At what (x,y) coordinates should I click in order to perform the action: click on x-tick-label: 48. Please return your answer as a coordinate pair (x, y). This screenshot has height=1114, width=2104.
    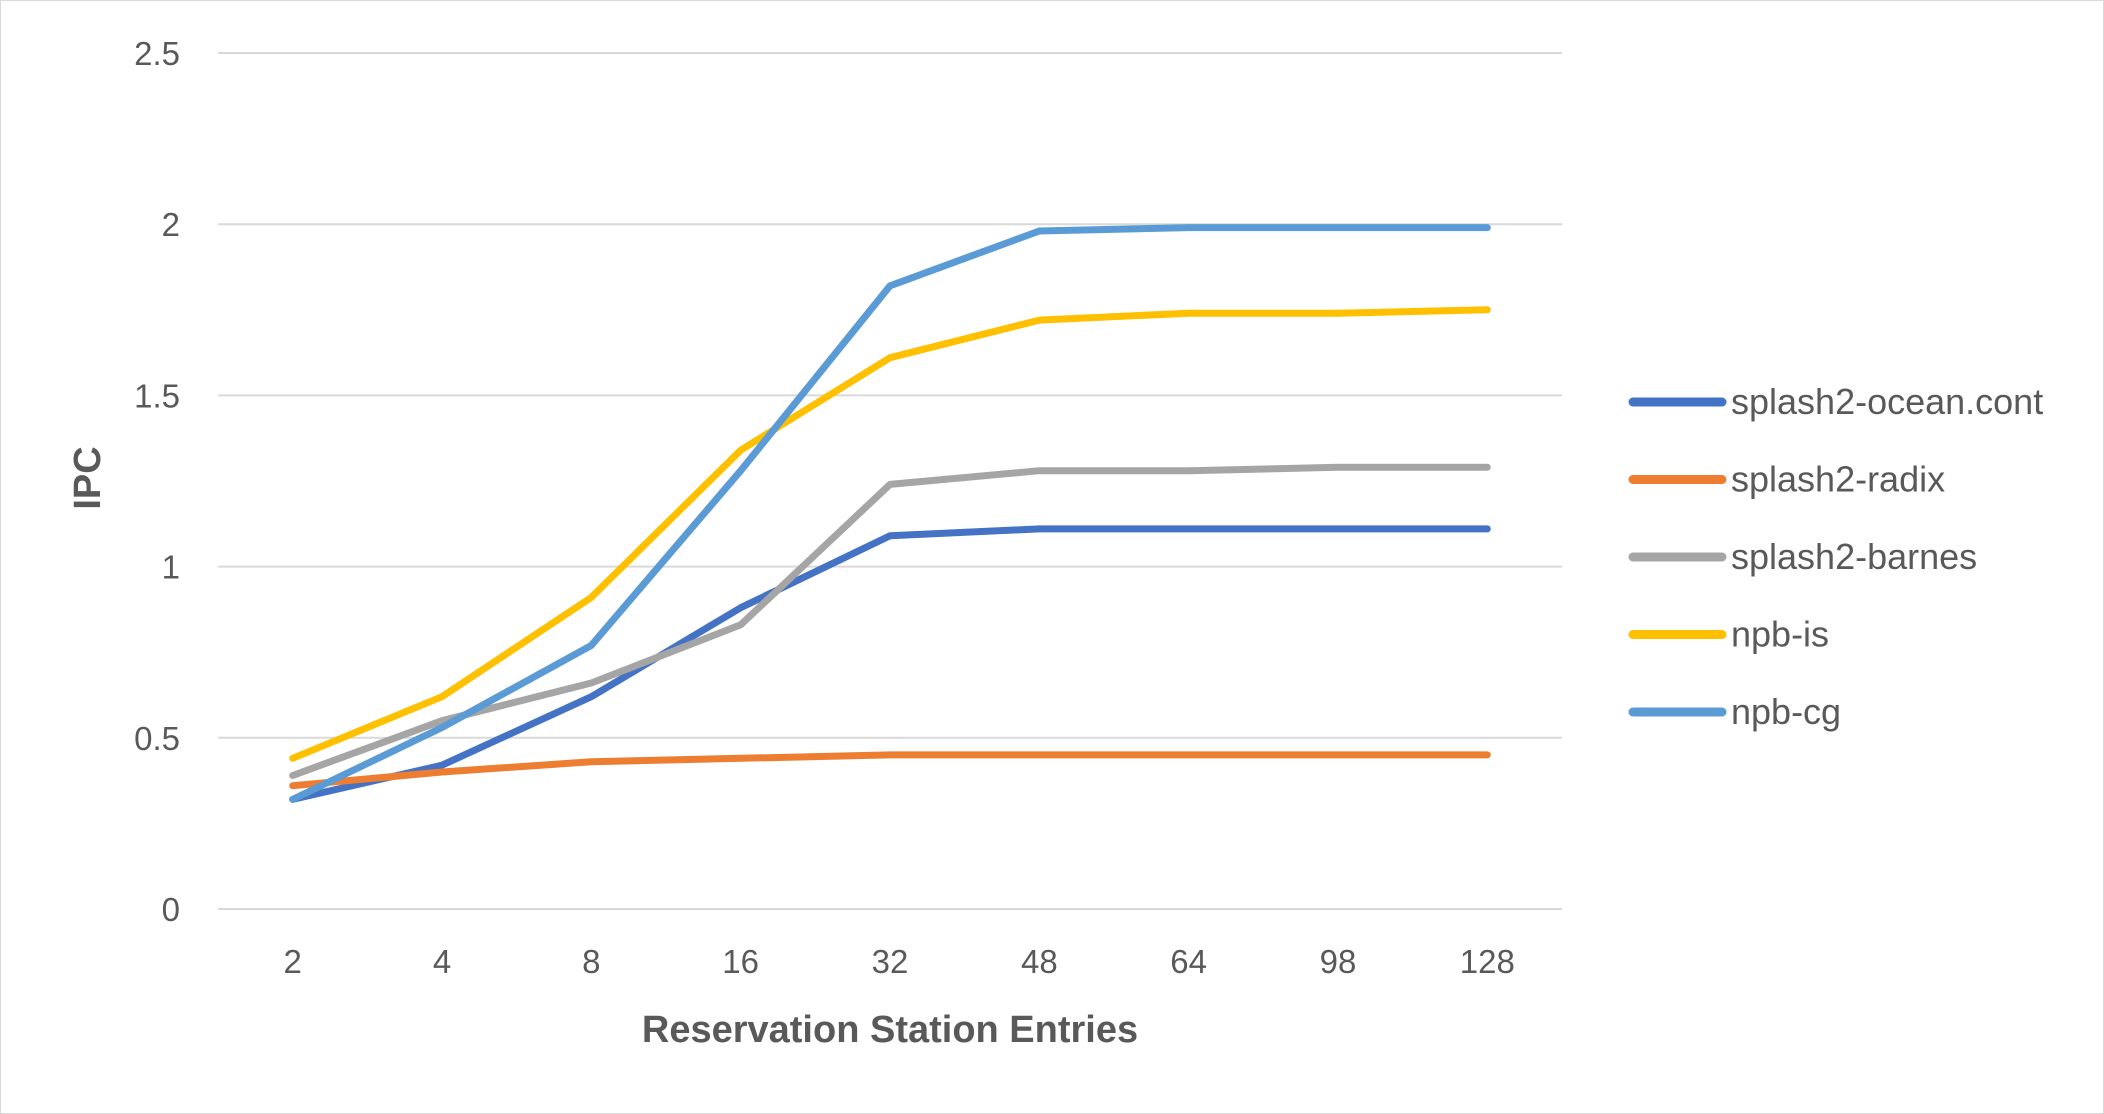
    Looking at the image, I should click on (1039, 961).